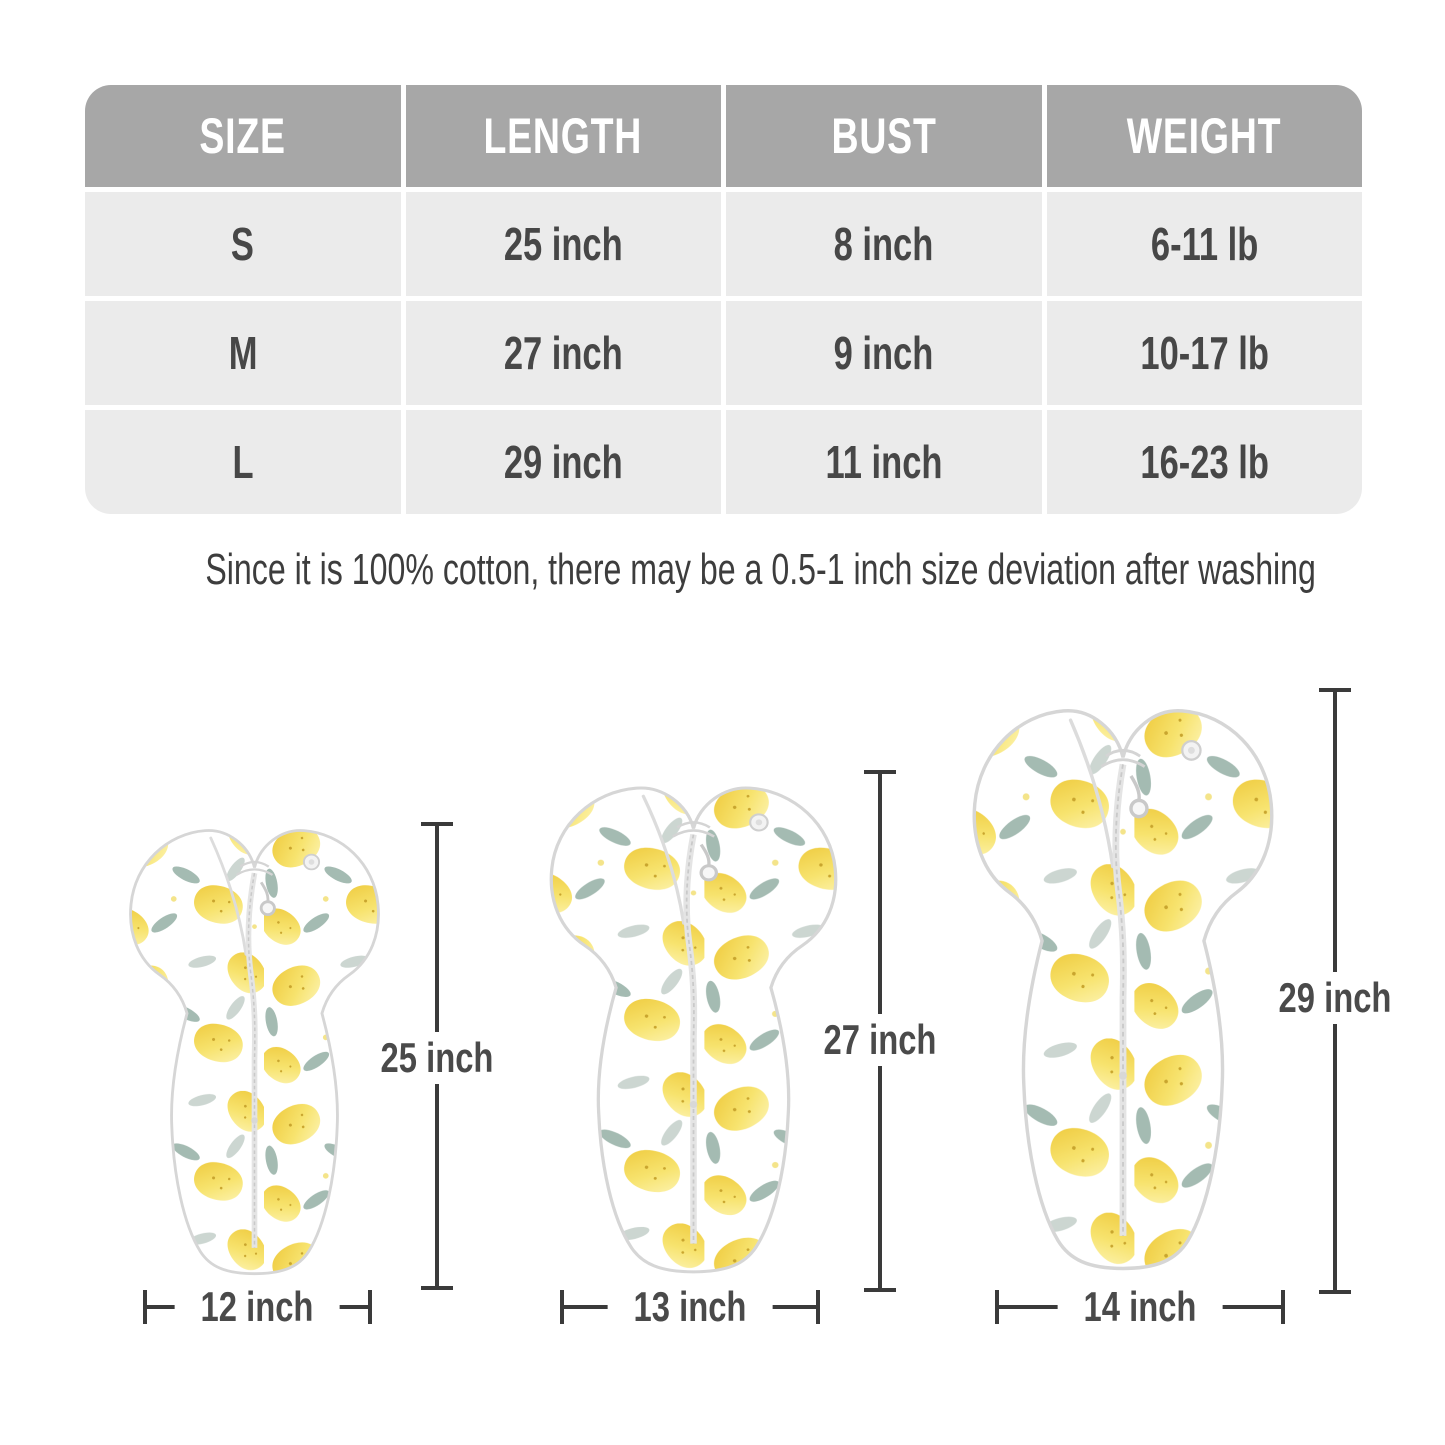  I want to click on cell-s-weight: 6-11 lb, so click(1204, 244).